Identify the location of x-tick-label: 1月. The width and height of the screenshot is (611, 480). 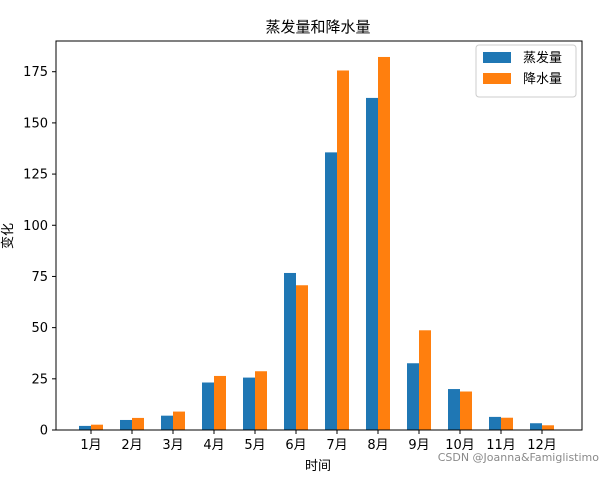
(90, 445).